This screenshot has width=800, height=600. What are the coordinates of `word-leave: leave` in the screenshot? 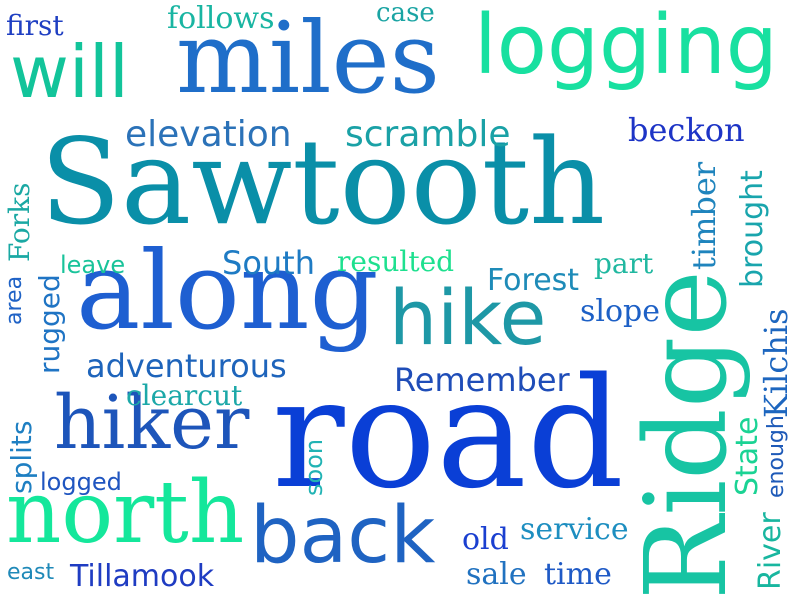 It's located at (93, 265).